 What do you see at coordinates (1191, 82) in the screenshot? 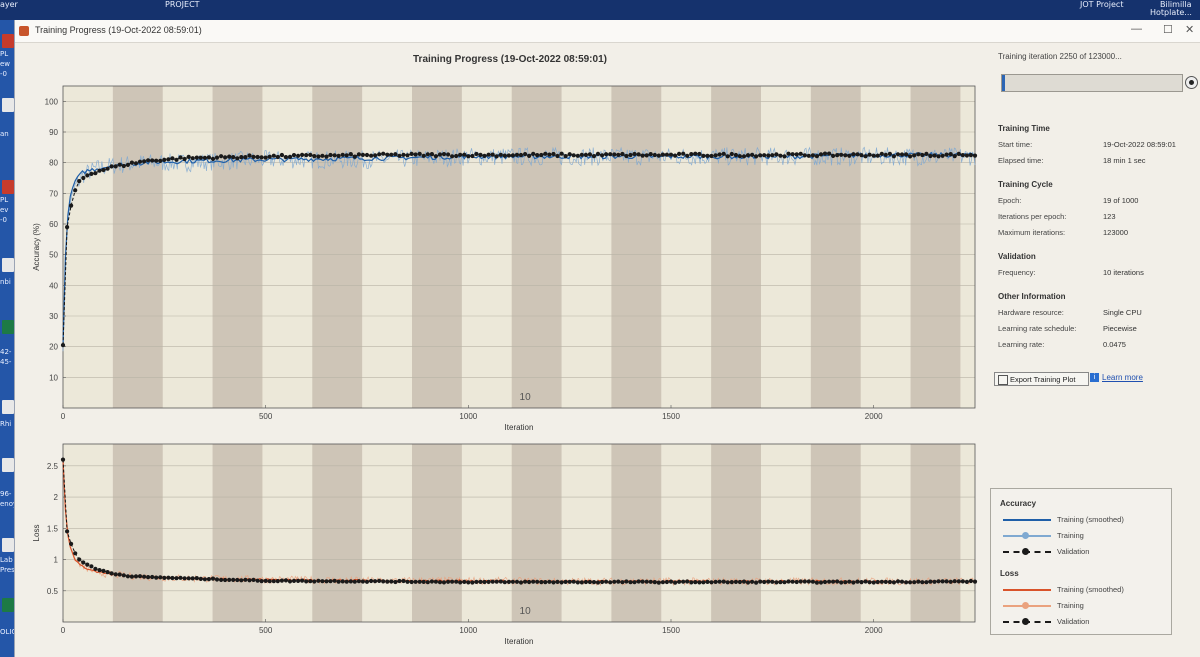
I see `stop-training-button` at bounding box center [1191, 82].